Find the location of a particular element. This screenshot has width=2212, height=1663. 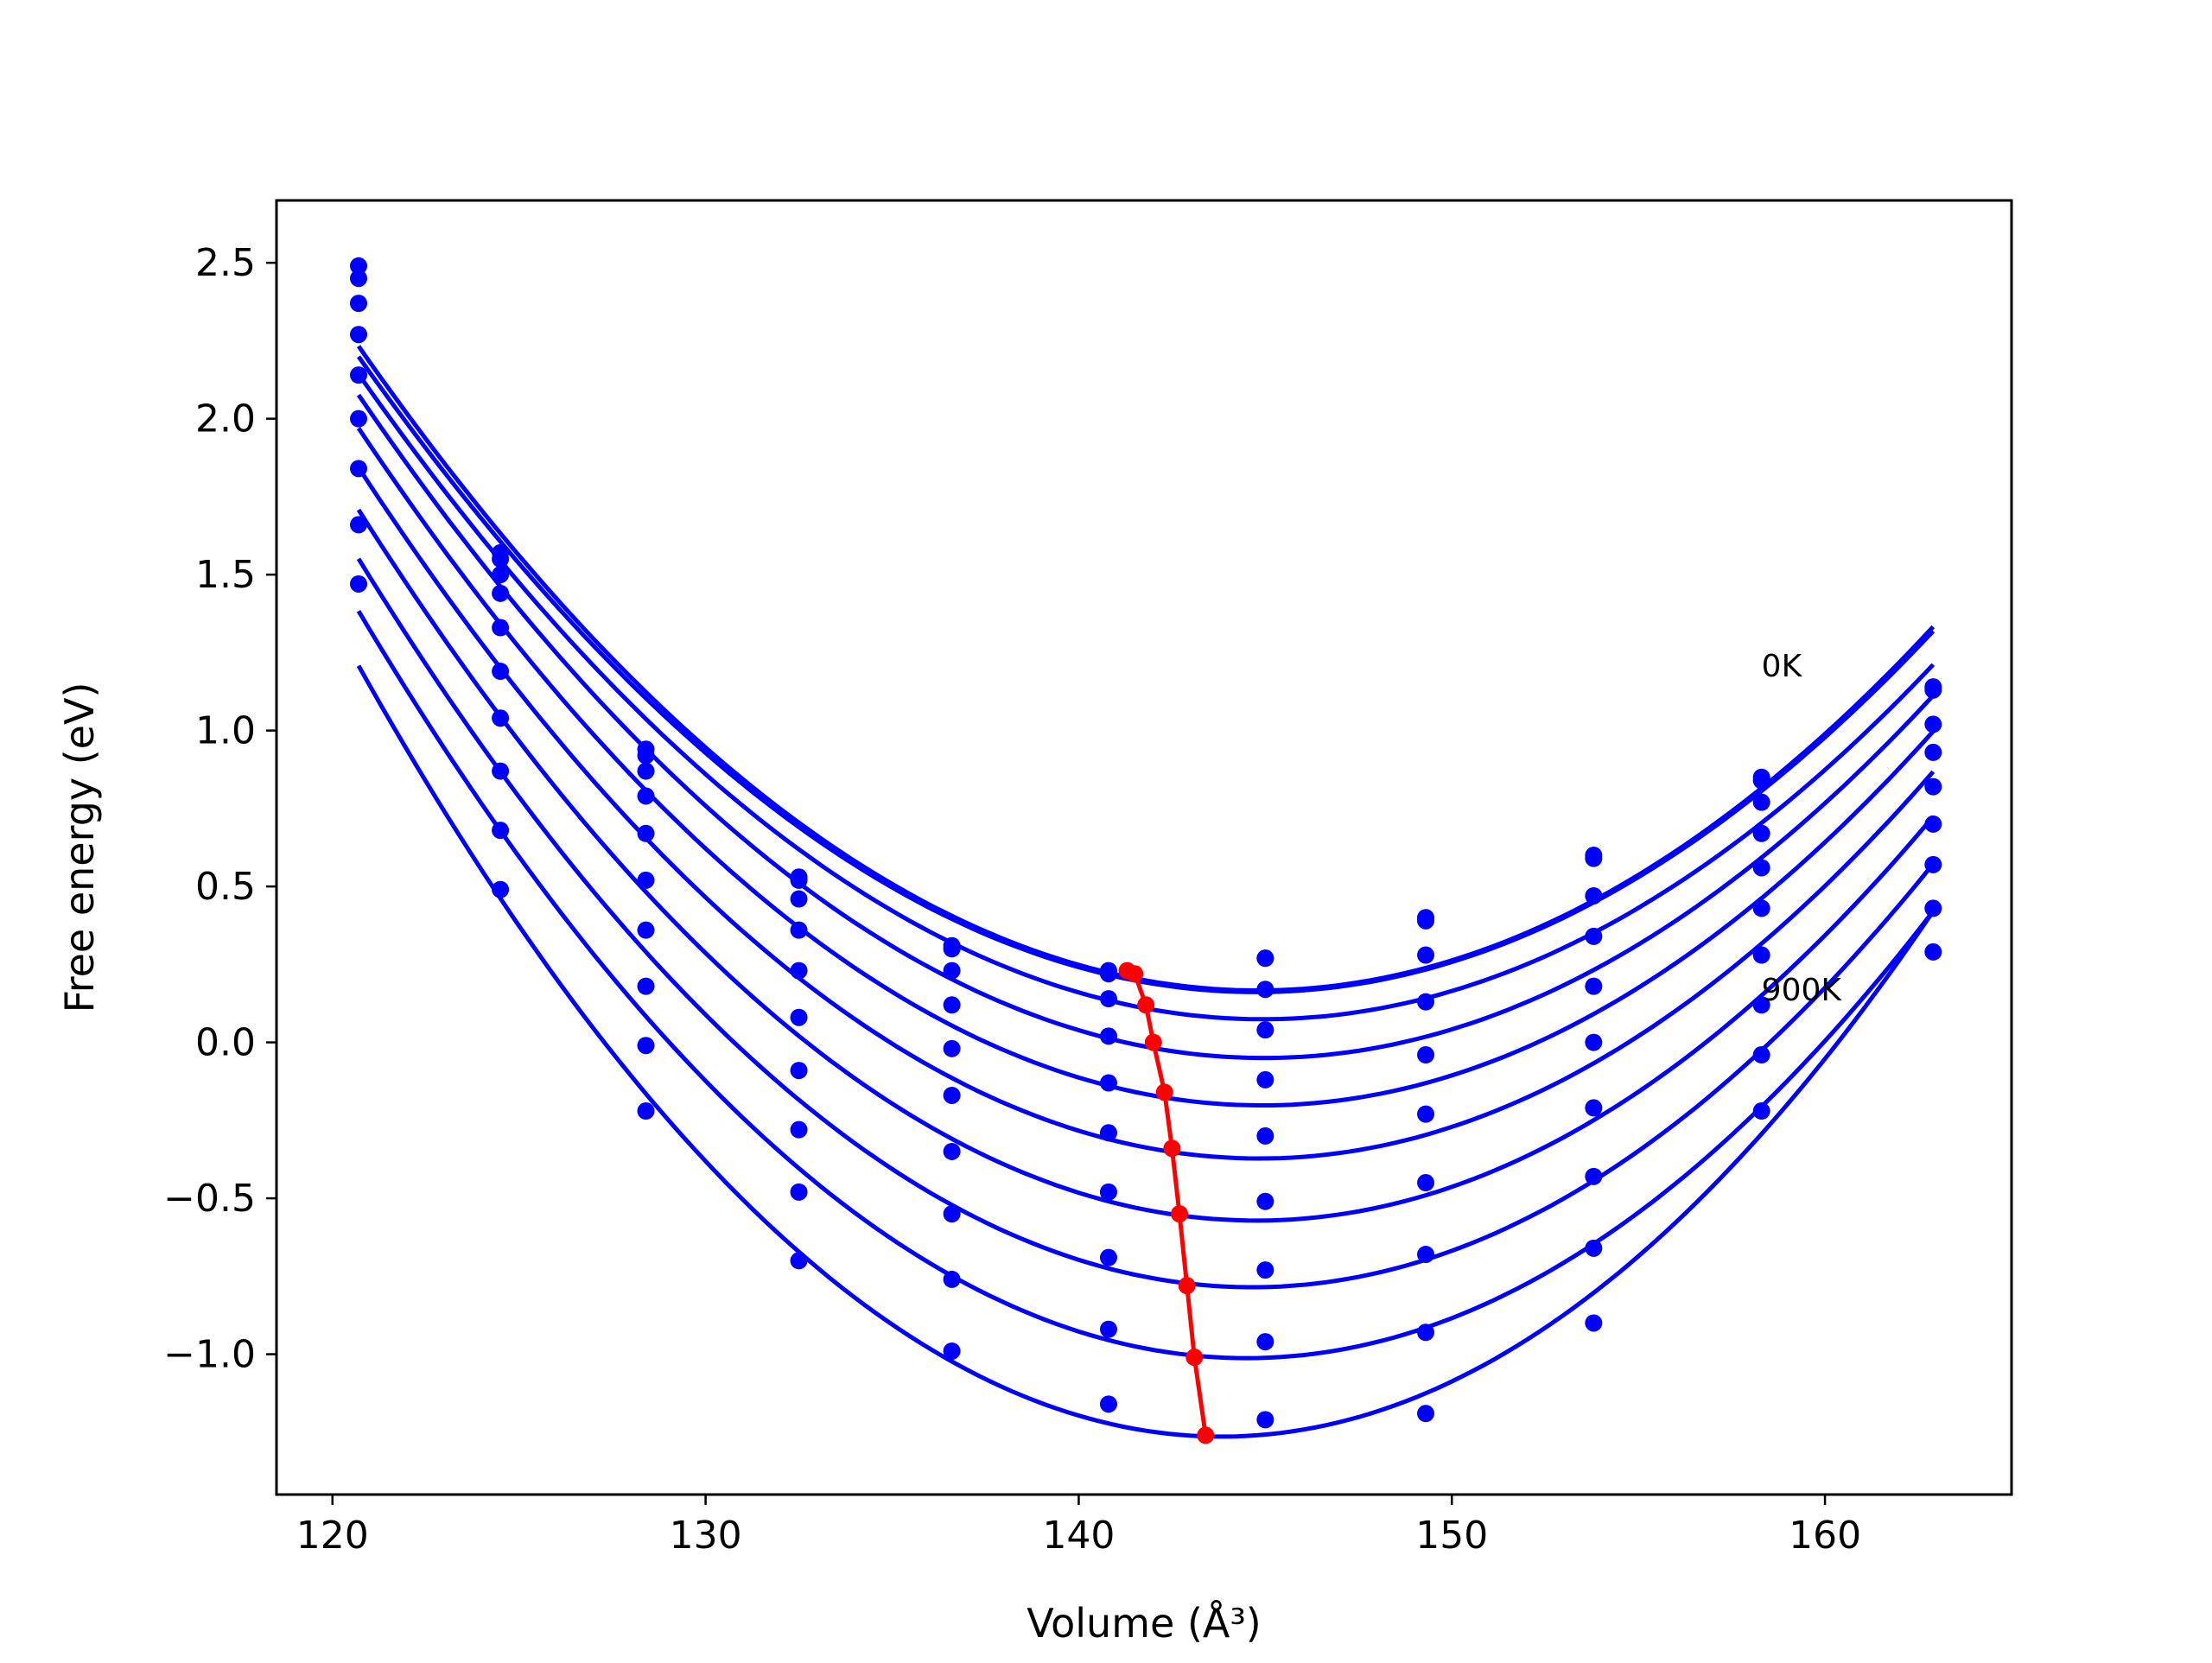

x-axis-ticks: 120 130 140 150 160 is located at coordinates (1078, 1527).